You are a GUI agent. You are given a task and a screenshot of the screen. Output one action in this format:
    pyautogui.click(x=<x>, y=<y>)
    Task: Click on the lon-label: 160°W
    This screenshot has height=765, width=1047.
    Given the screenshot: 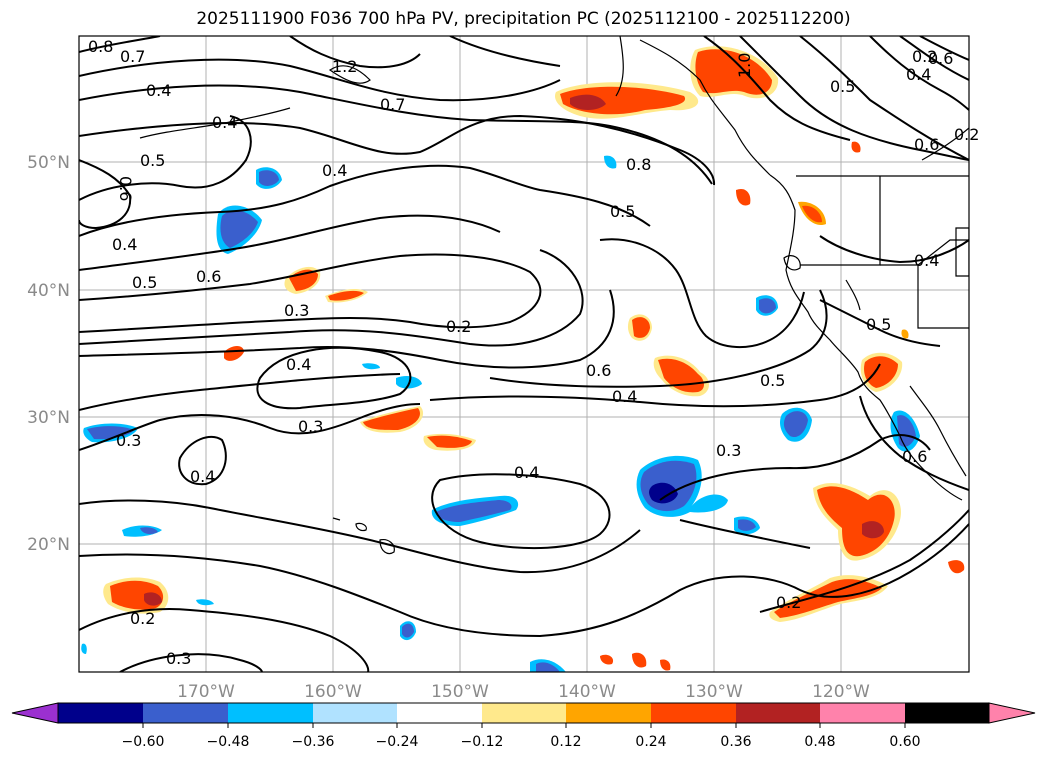 What is the action you would take?
    pyautogui.click(x=333, y=692)
    